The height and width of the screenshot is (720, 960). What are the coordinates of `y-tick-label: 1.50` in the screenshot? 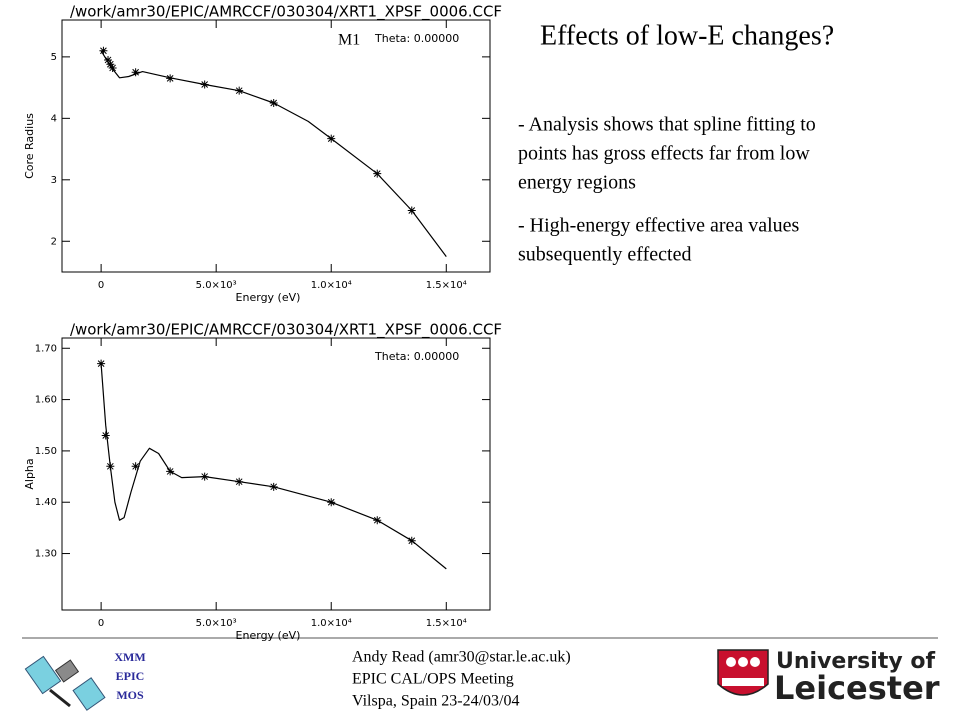 It's located at (46, 451).